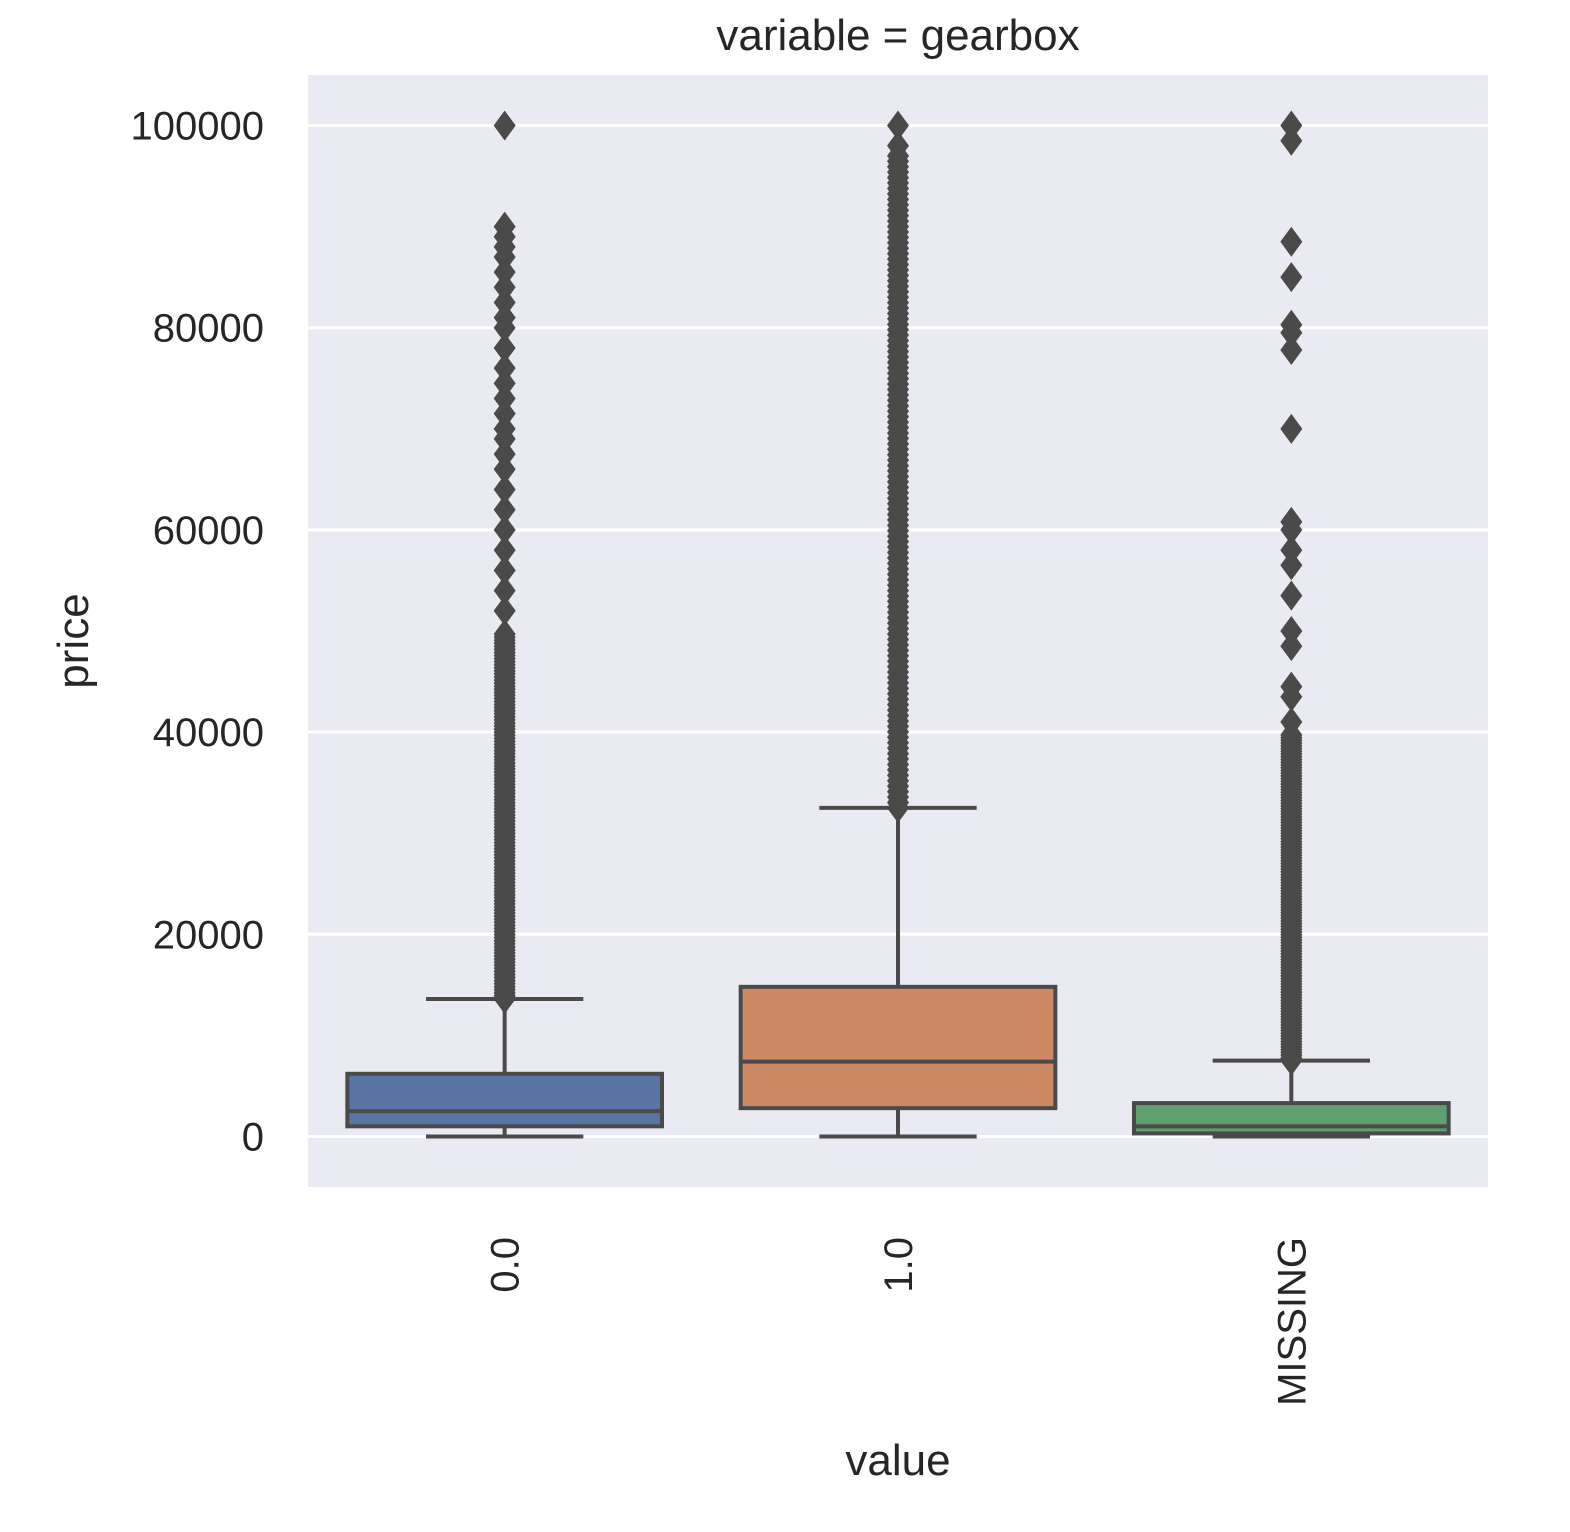 The width and height of the screenshot is (1570, 1532). Describe the element at coordinates (197, 127) in the screenshot. I see `y-tick-label: 100000` at that location.